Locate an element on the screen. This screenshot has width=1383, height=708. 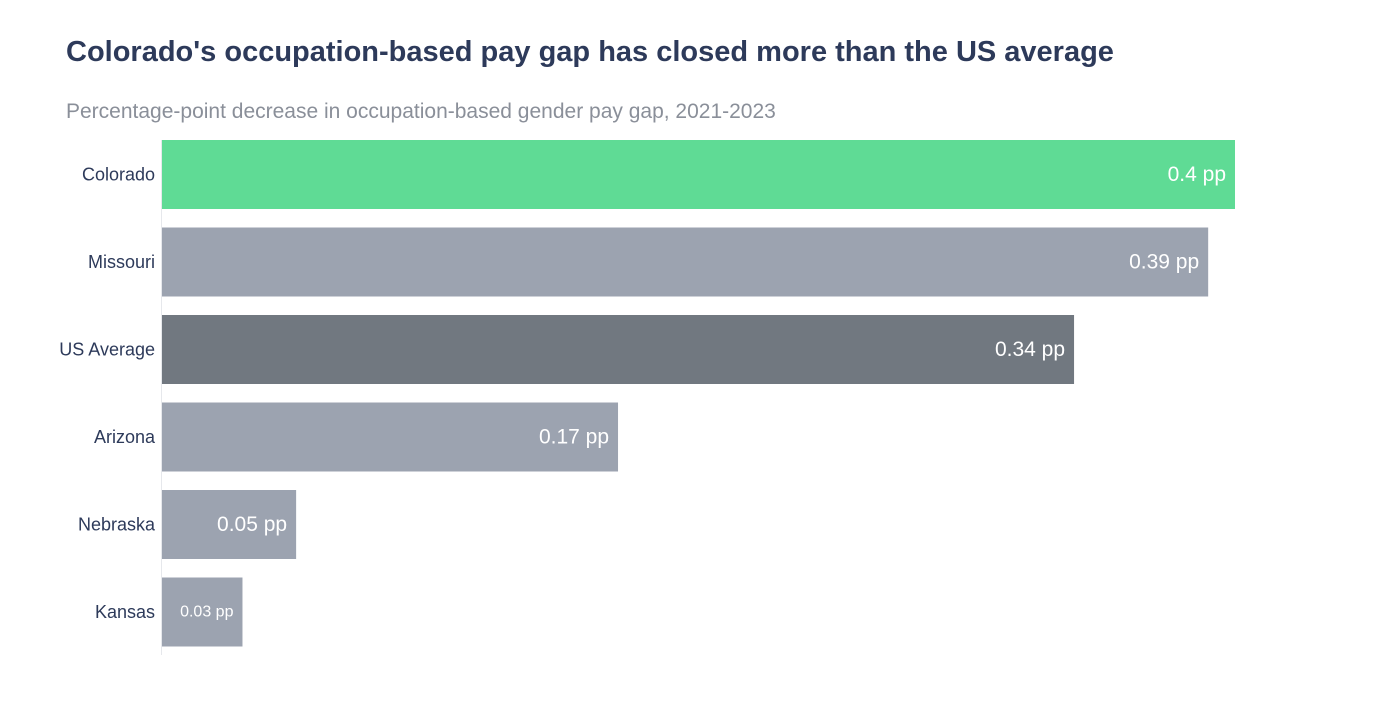
value-label: 0.4 pp is located at coordinates (1197, 174).